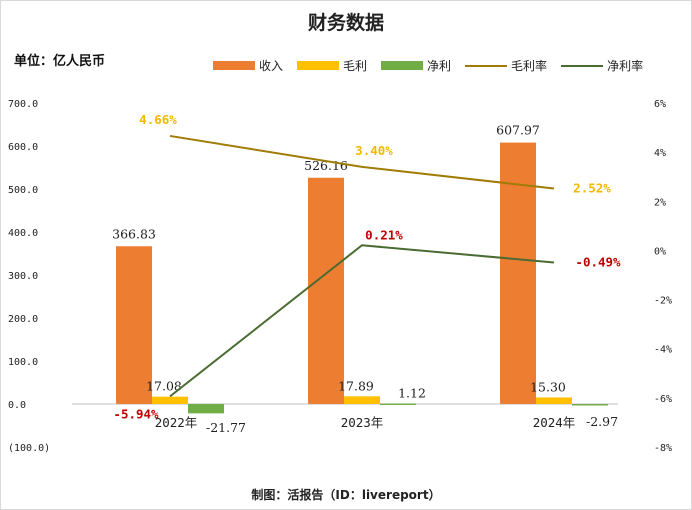 Image resolution: width=692 pixels, height=510 pixels. Describe the element at coordinates (134, 233) in the screenshot. I see `revenue-data-label: 366.83` at that location.